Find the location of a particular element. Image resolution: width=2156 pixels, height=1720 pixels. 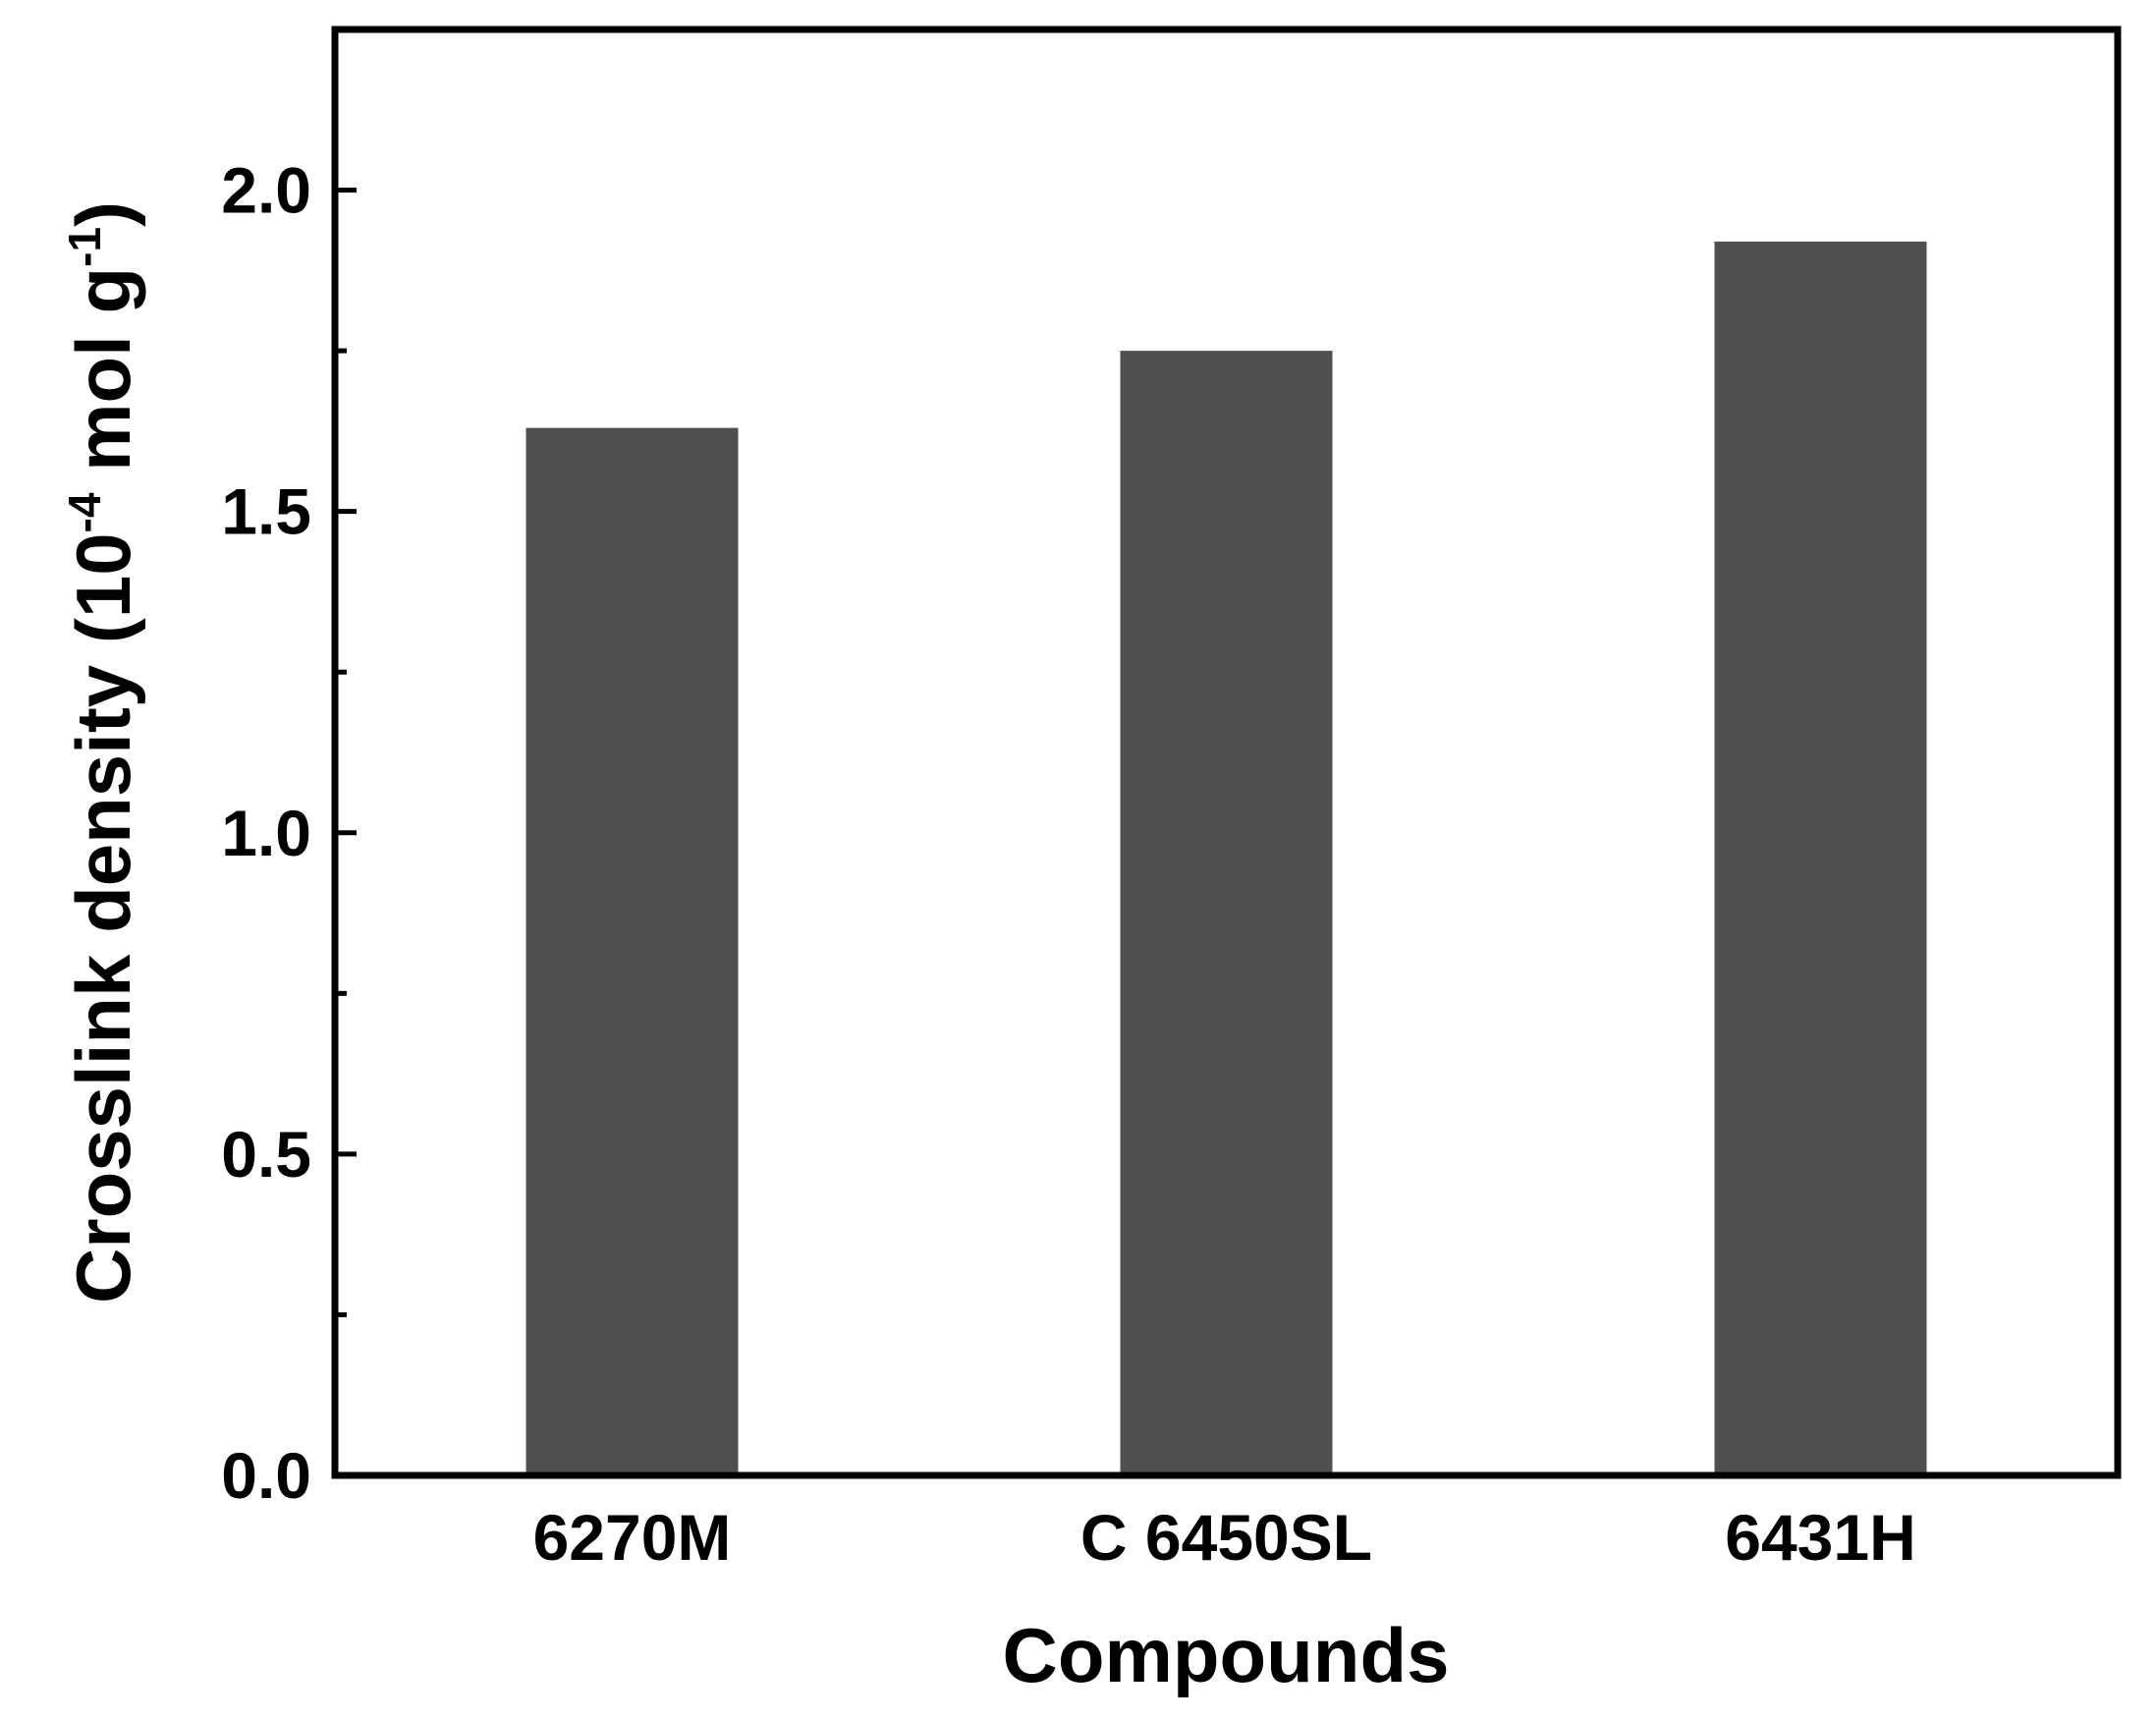

y-tick-label-0: 0.0 is located at coordinates (266, 1475).